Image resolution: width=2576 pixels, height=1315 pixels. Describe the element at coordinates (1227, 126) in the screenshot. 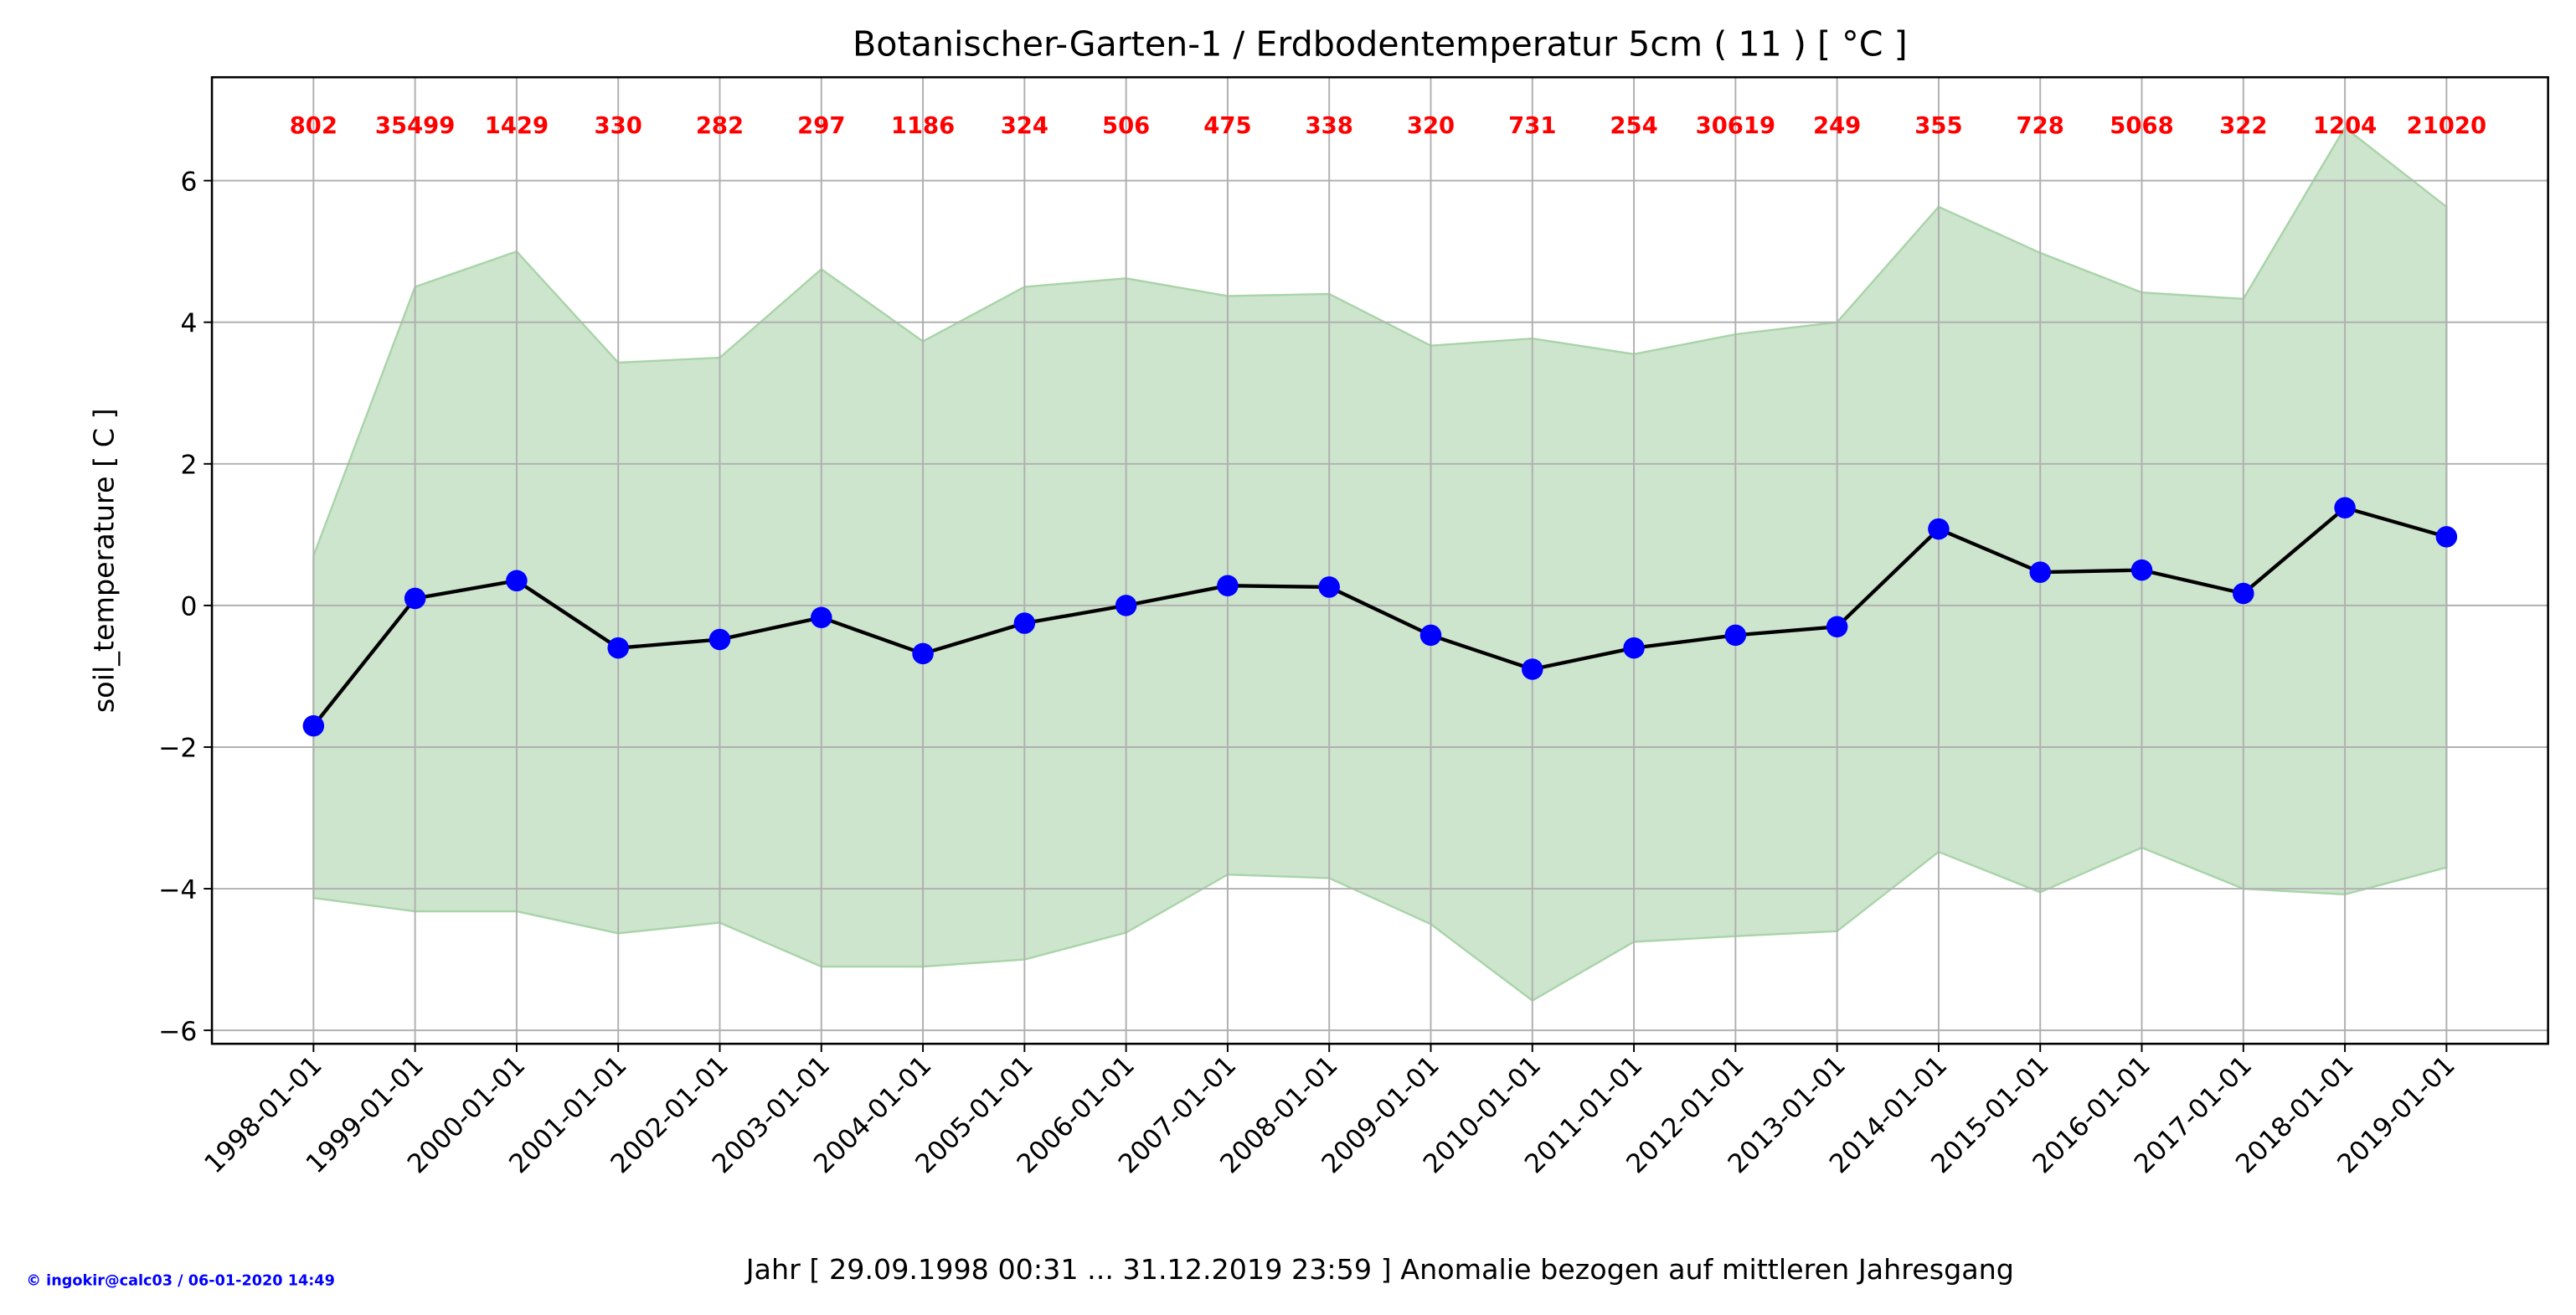

I see `count-label: 475` at that location.